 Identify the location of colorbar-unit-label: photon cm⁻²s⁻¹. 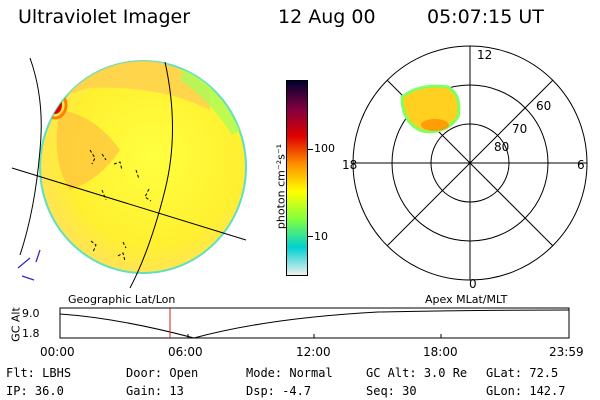
(281, 186).